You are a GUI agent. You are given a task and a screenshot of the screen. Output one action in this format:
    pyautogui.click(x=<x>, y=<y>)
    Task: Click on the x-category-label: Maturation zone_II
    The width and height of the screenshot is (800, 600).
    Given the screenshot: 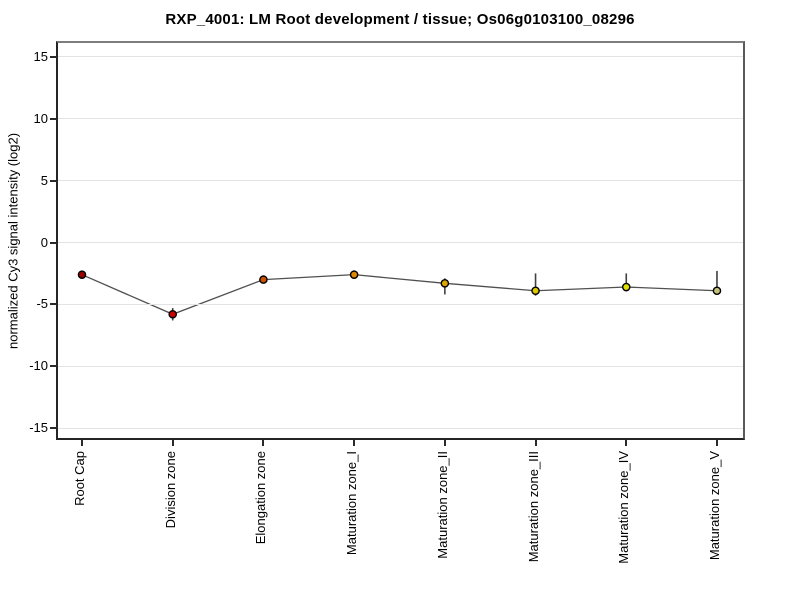 What is the action you would take?
    pyautogui.click(x=442, y=505)
    